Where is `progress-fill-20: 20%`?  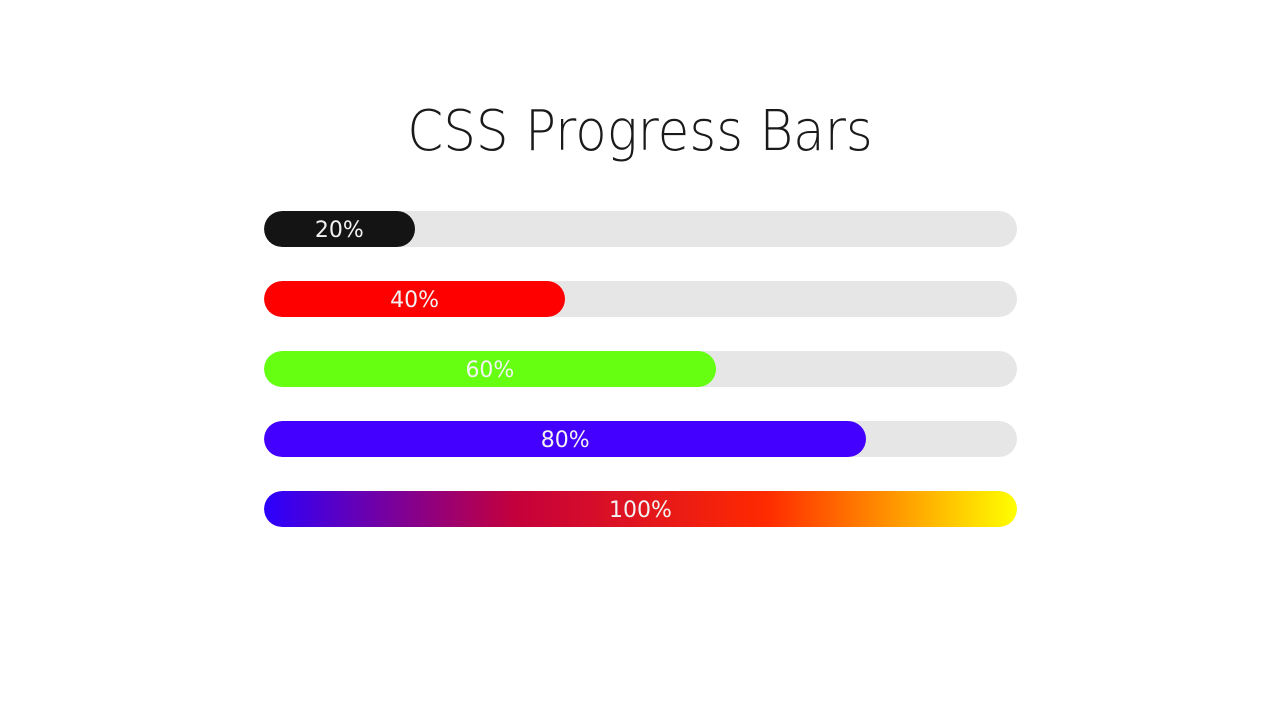 progress-fill-20: 20% is located at coordinates (339, 229).